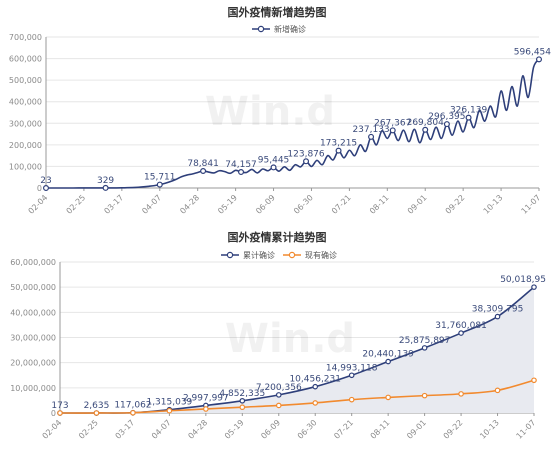  I want to click on cum-x-tick-9: 07-21, so click(343, 429).